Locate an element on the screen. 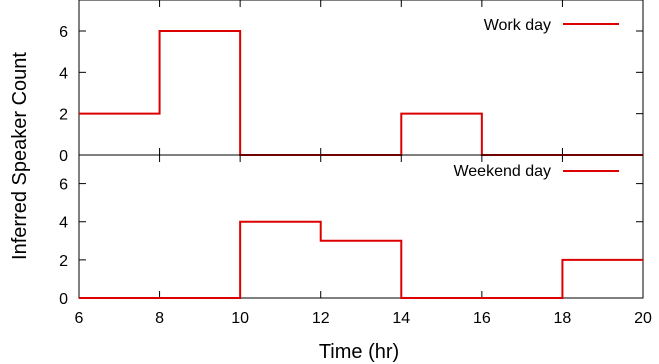  y-axis-title: Inferred Speaker Count is located at coordinates (20, 156).